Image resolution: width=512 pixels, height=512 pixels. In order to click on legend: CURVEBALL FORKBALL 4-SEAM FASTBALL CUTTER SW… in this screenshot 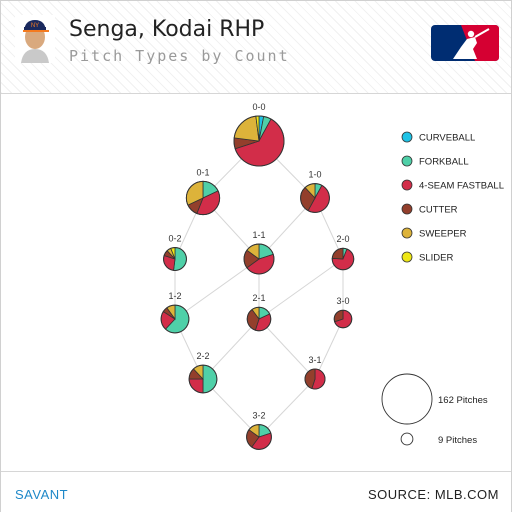, I will do `click(452, 197)`.